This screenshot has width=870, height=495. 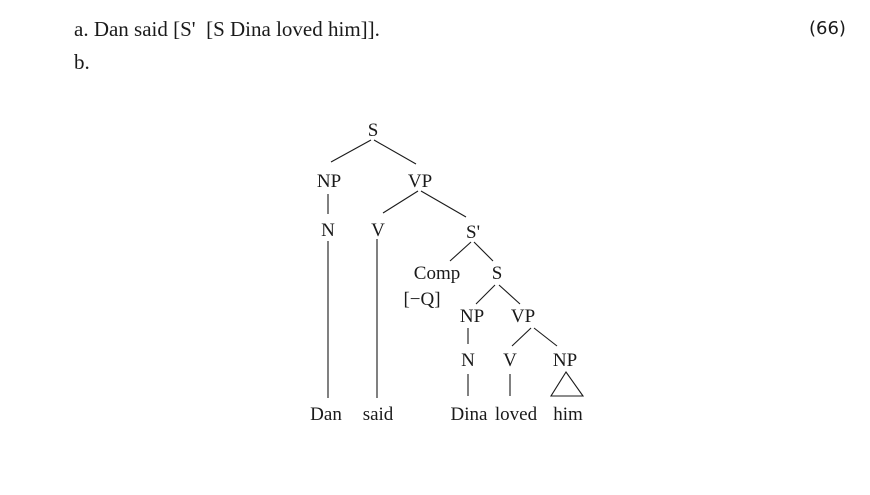 What do you see at coordinates (523, 316) in the screenshot?
I see `node-vp-embedded: VP` at bounding box center [523, 316].